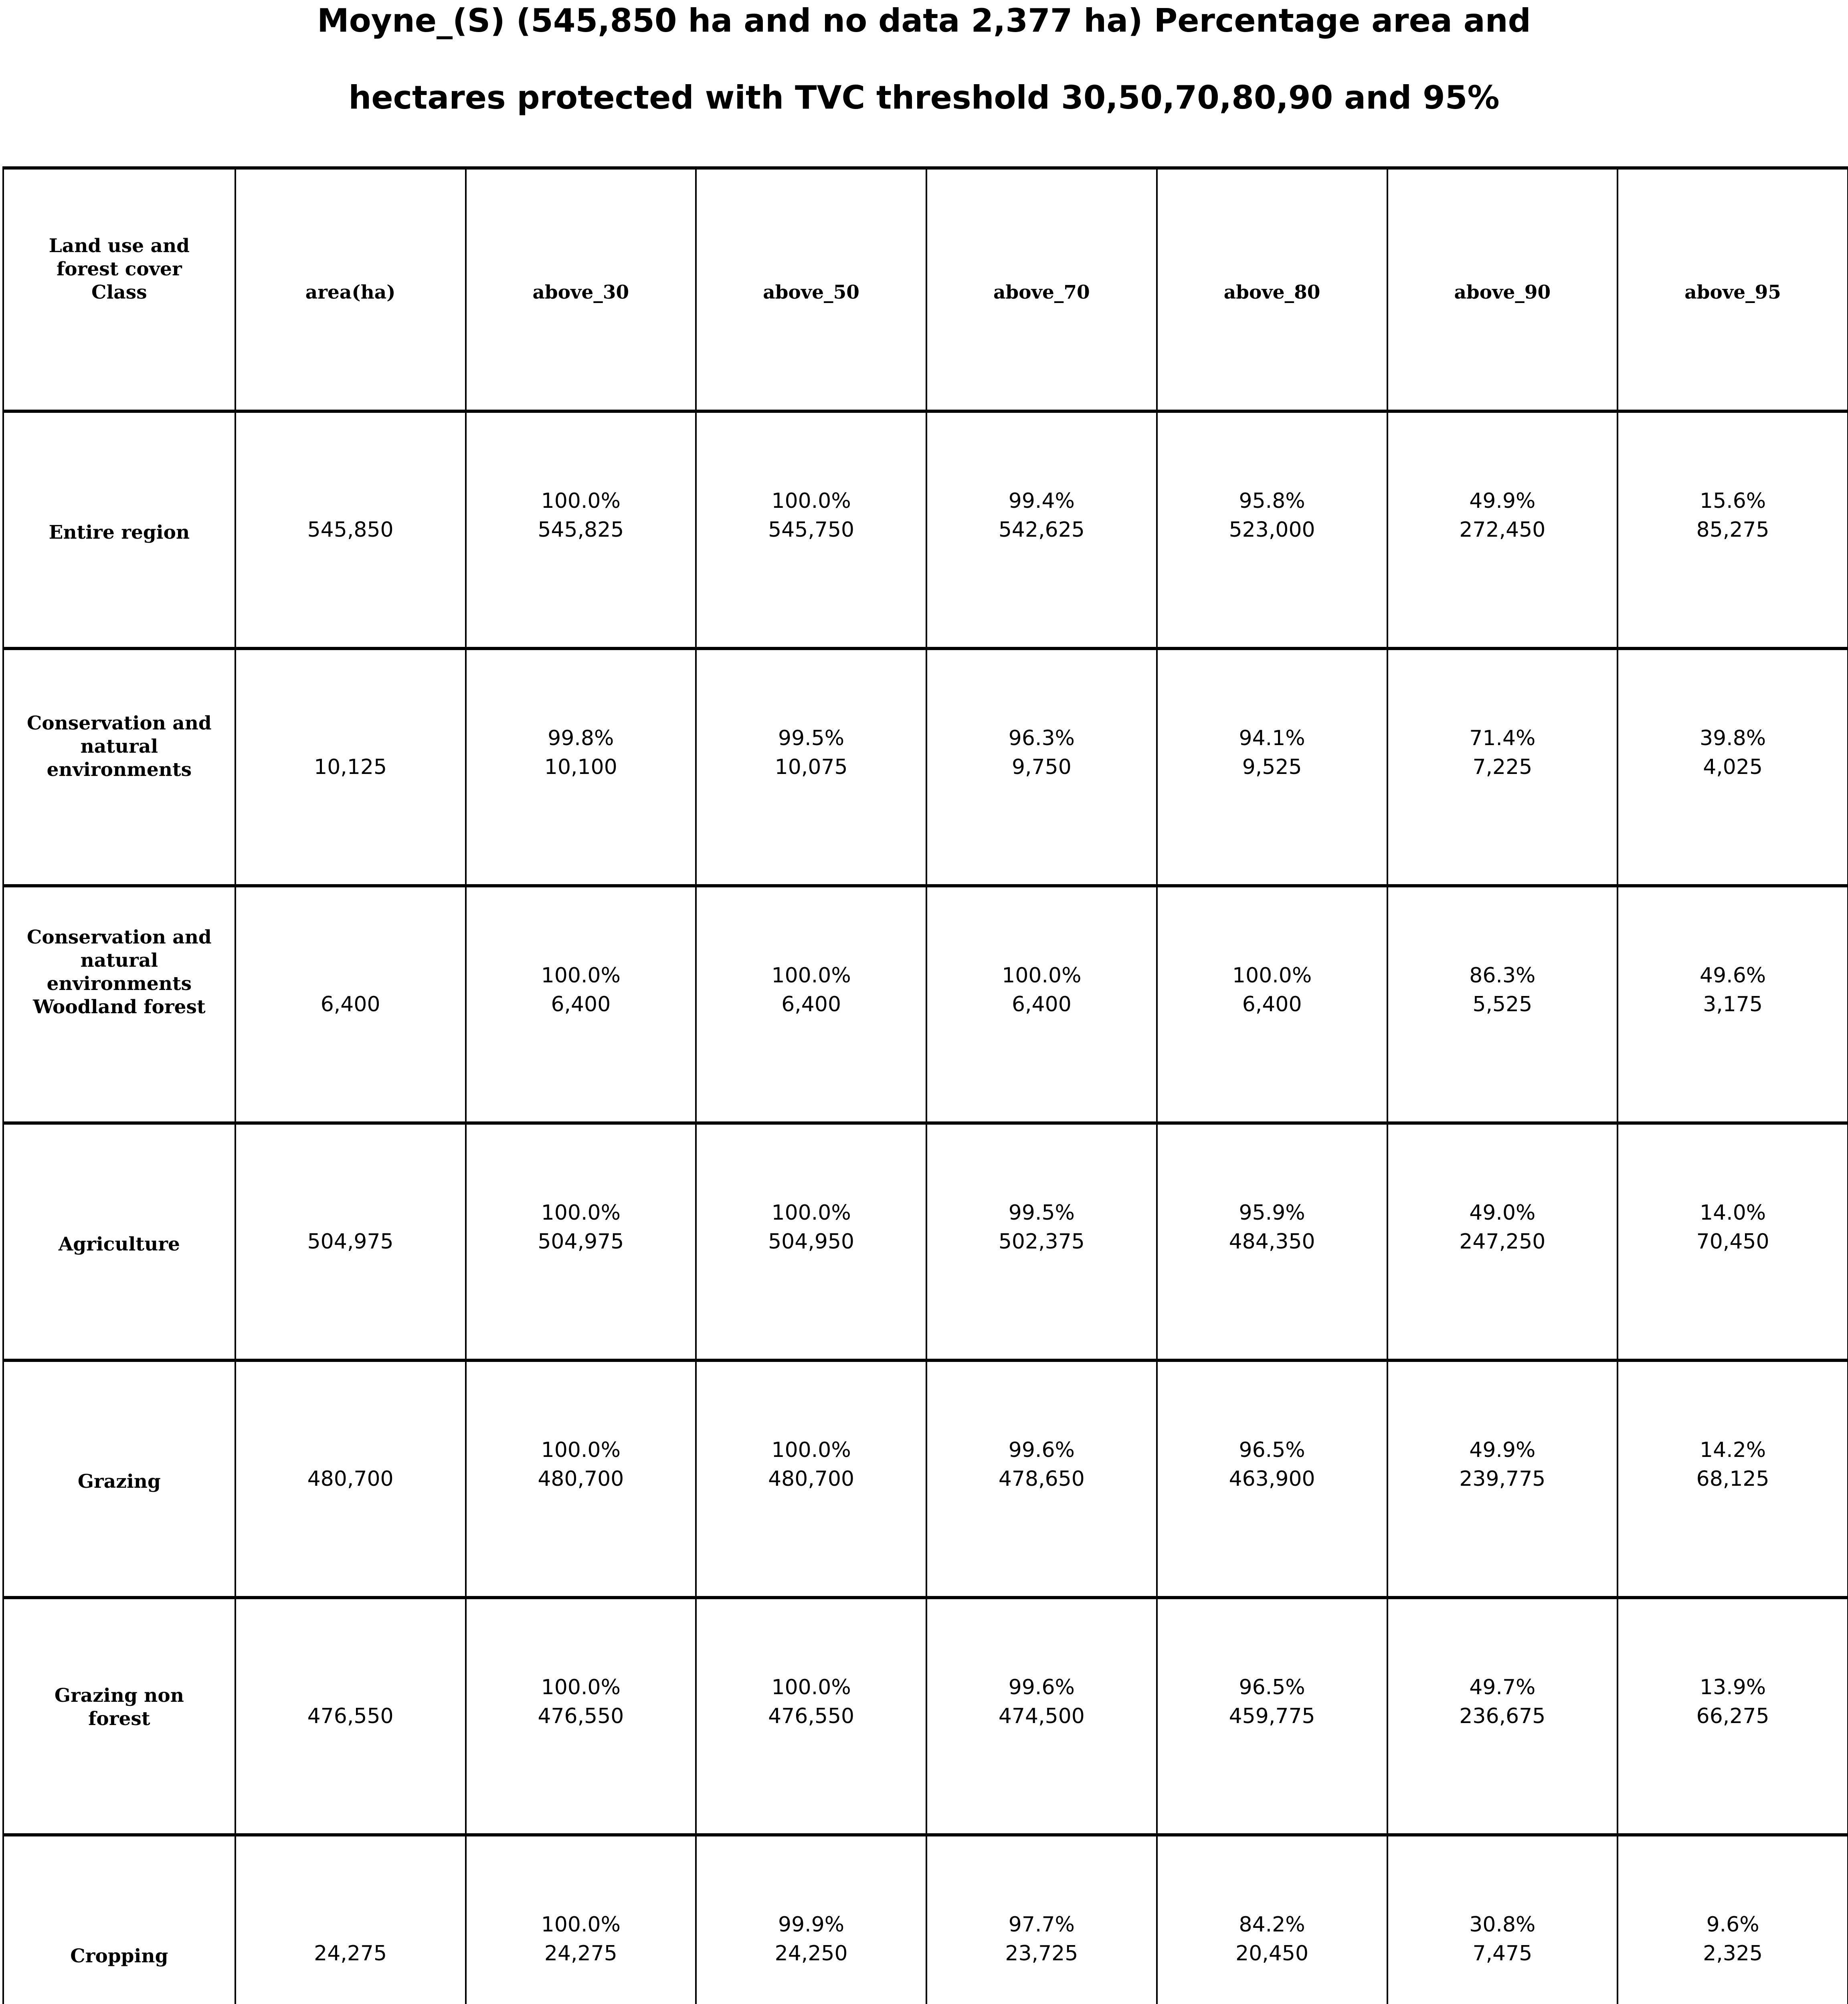  Describe the element at coordinates (811, 515) in the screenshot. I see `value-stack: 100.0% 545,750` at that location.